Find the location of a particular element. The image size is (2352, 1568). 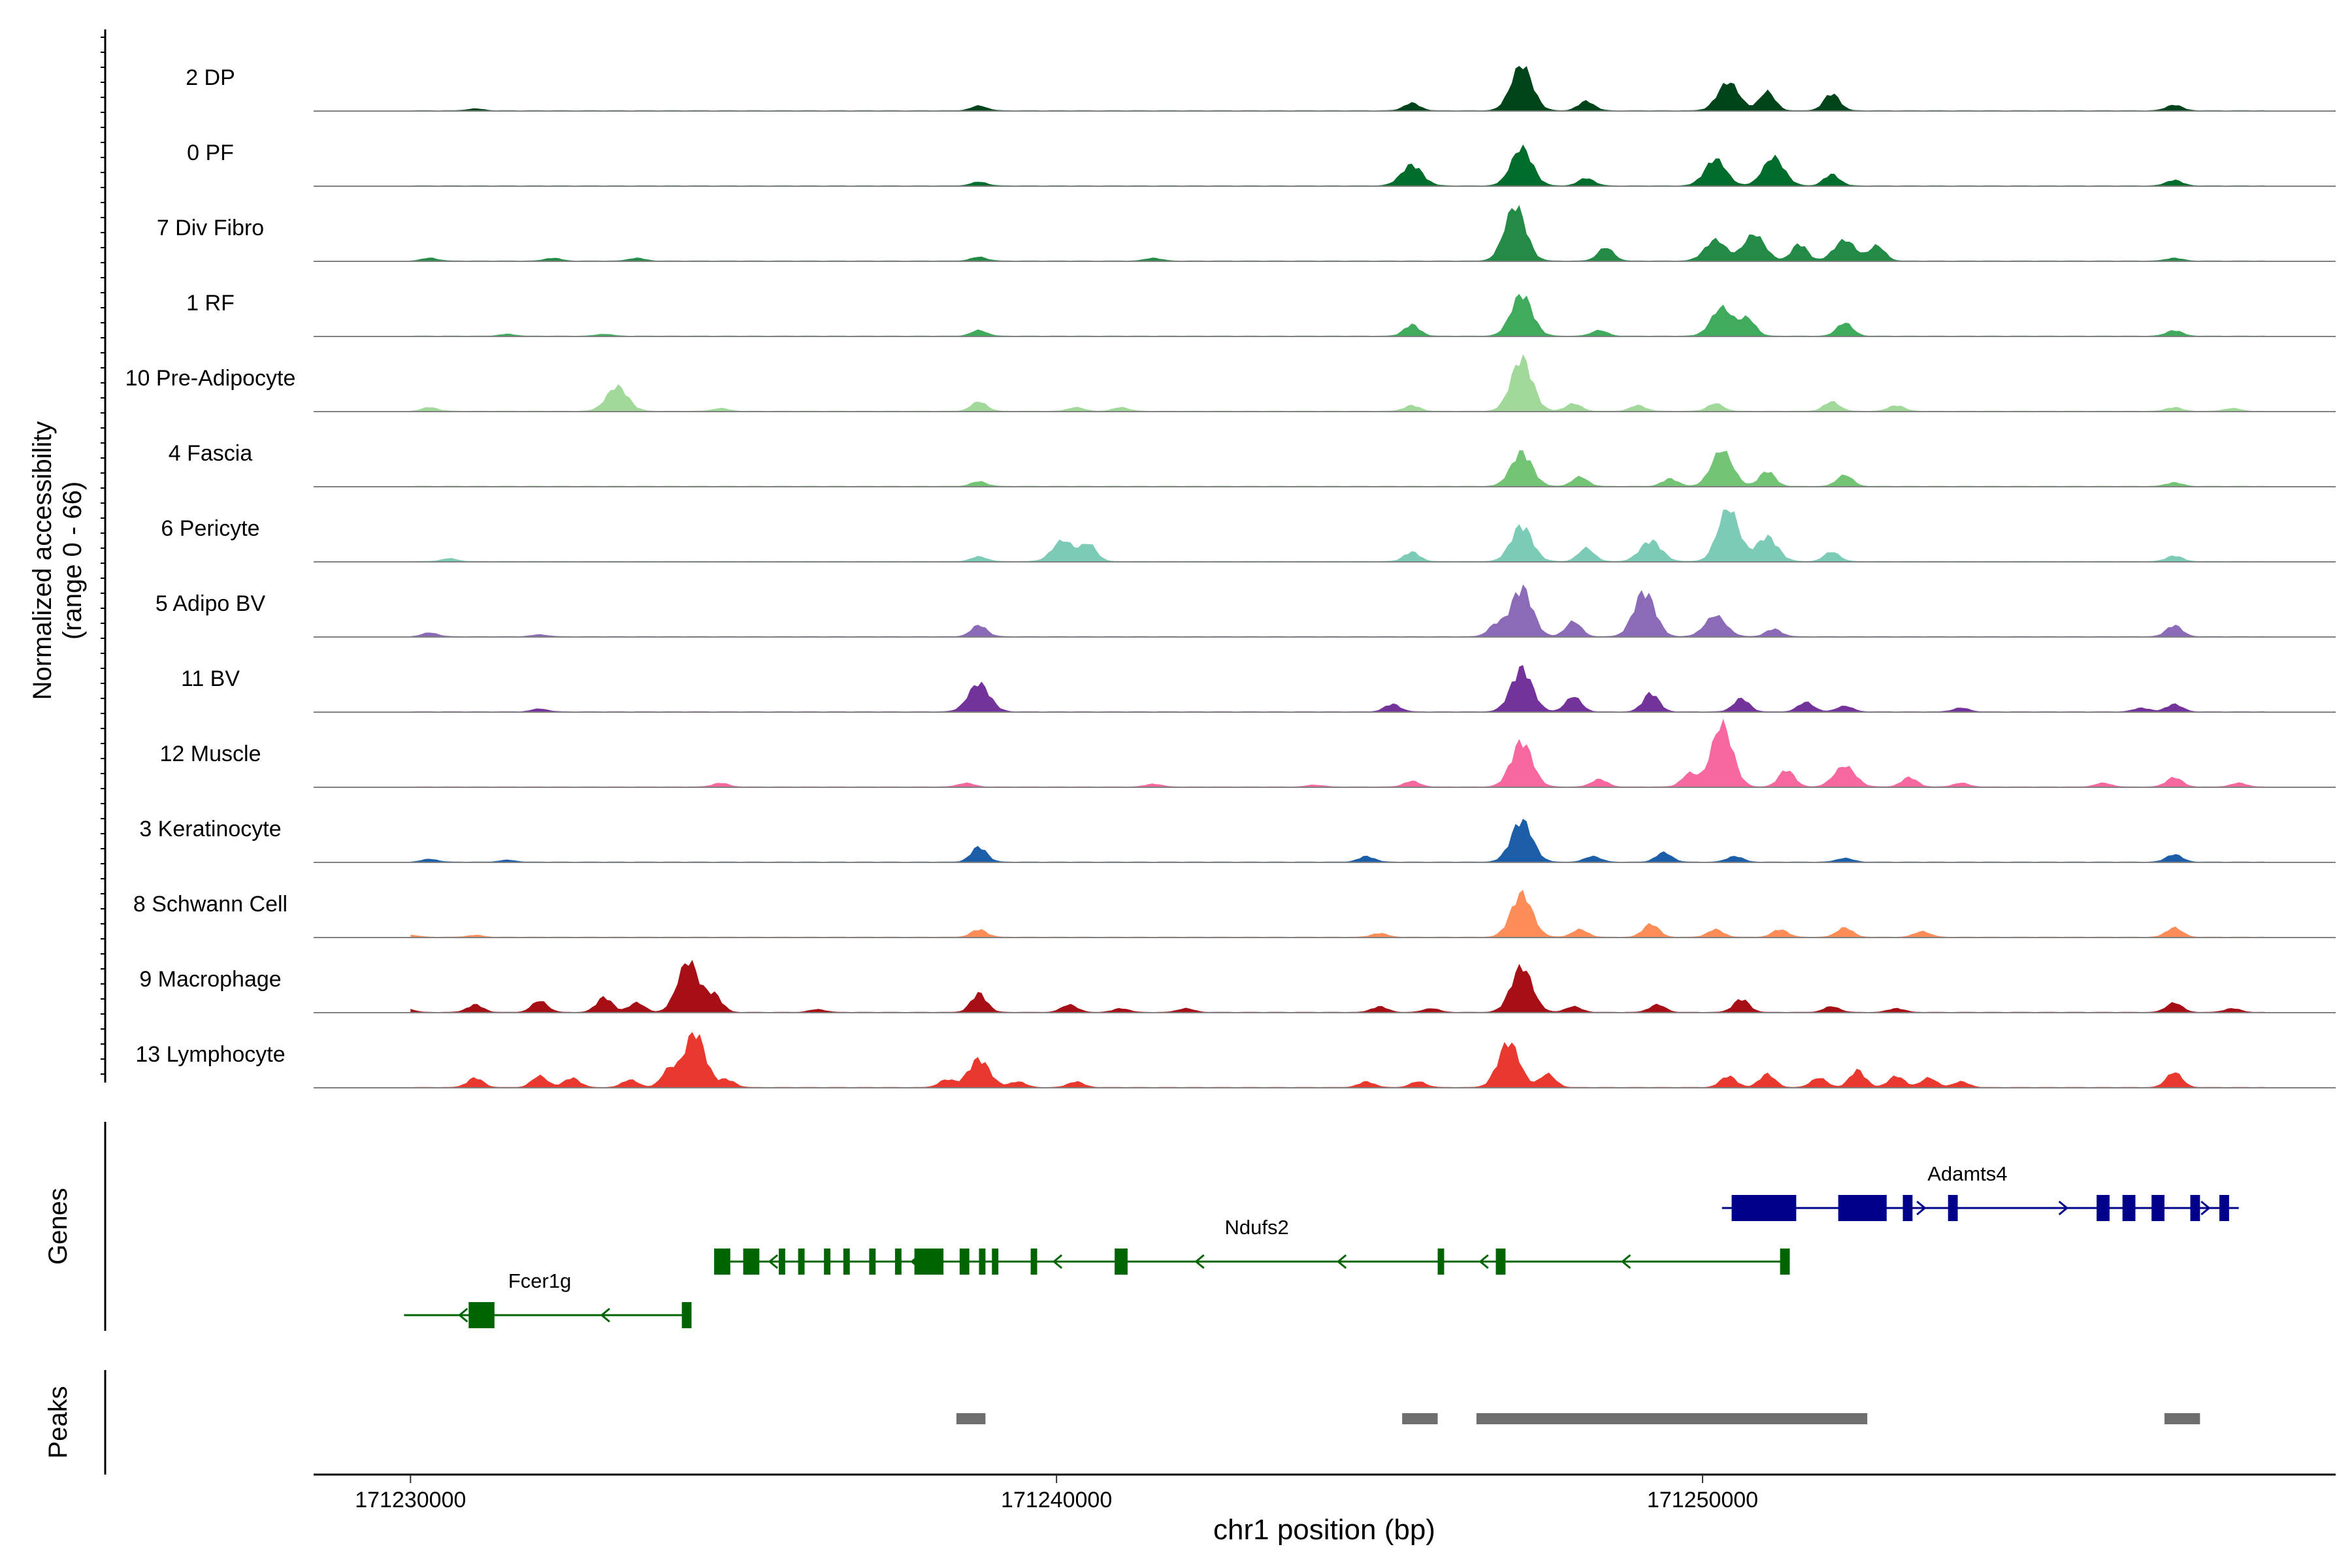

track-label: 6 Pericyte is located at coordinates (210, 528).